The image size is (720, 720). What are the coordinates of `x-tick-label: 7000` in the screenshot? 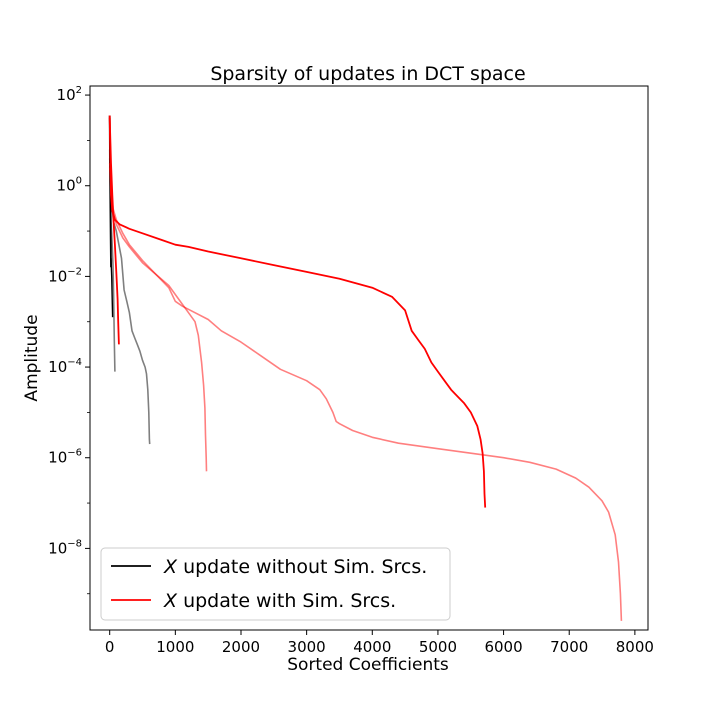 It's located at (569, 647).